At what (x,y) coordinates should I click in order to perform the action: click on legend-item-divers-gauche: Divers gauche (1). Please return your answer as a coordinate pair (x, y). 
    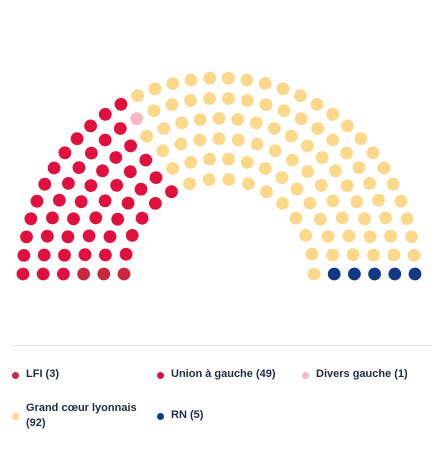
    Looking at the image, I should click on (355, 374).